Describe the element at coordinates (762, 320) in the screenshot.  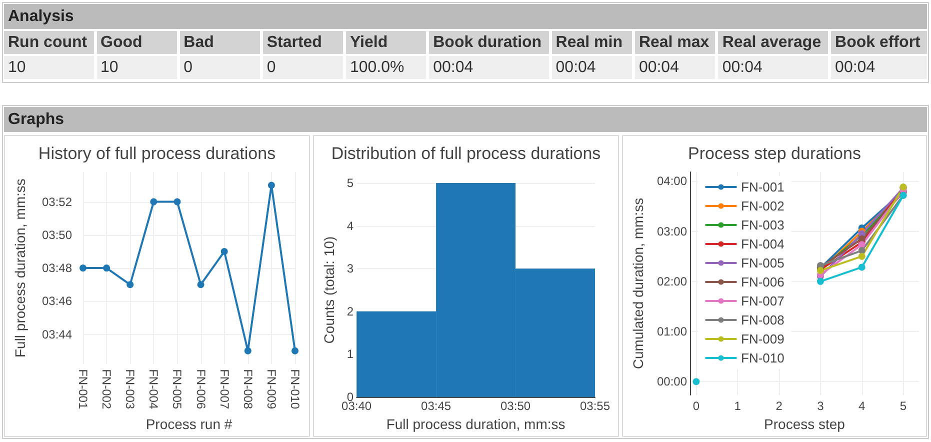
I see `legend-label: FN-008` at that location.